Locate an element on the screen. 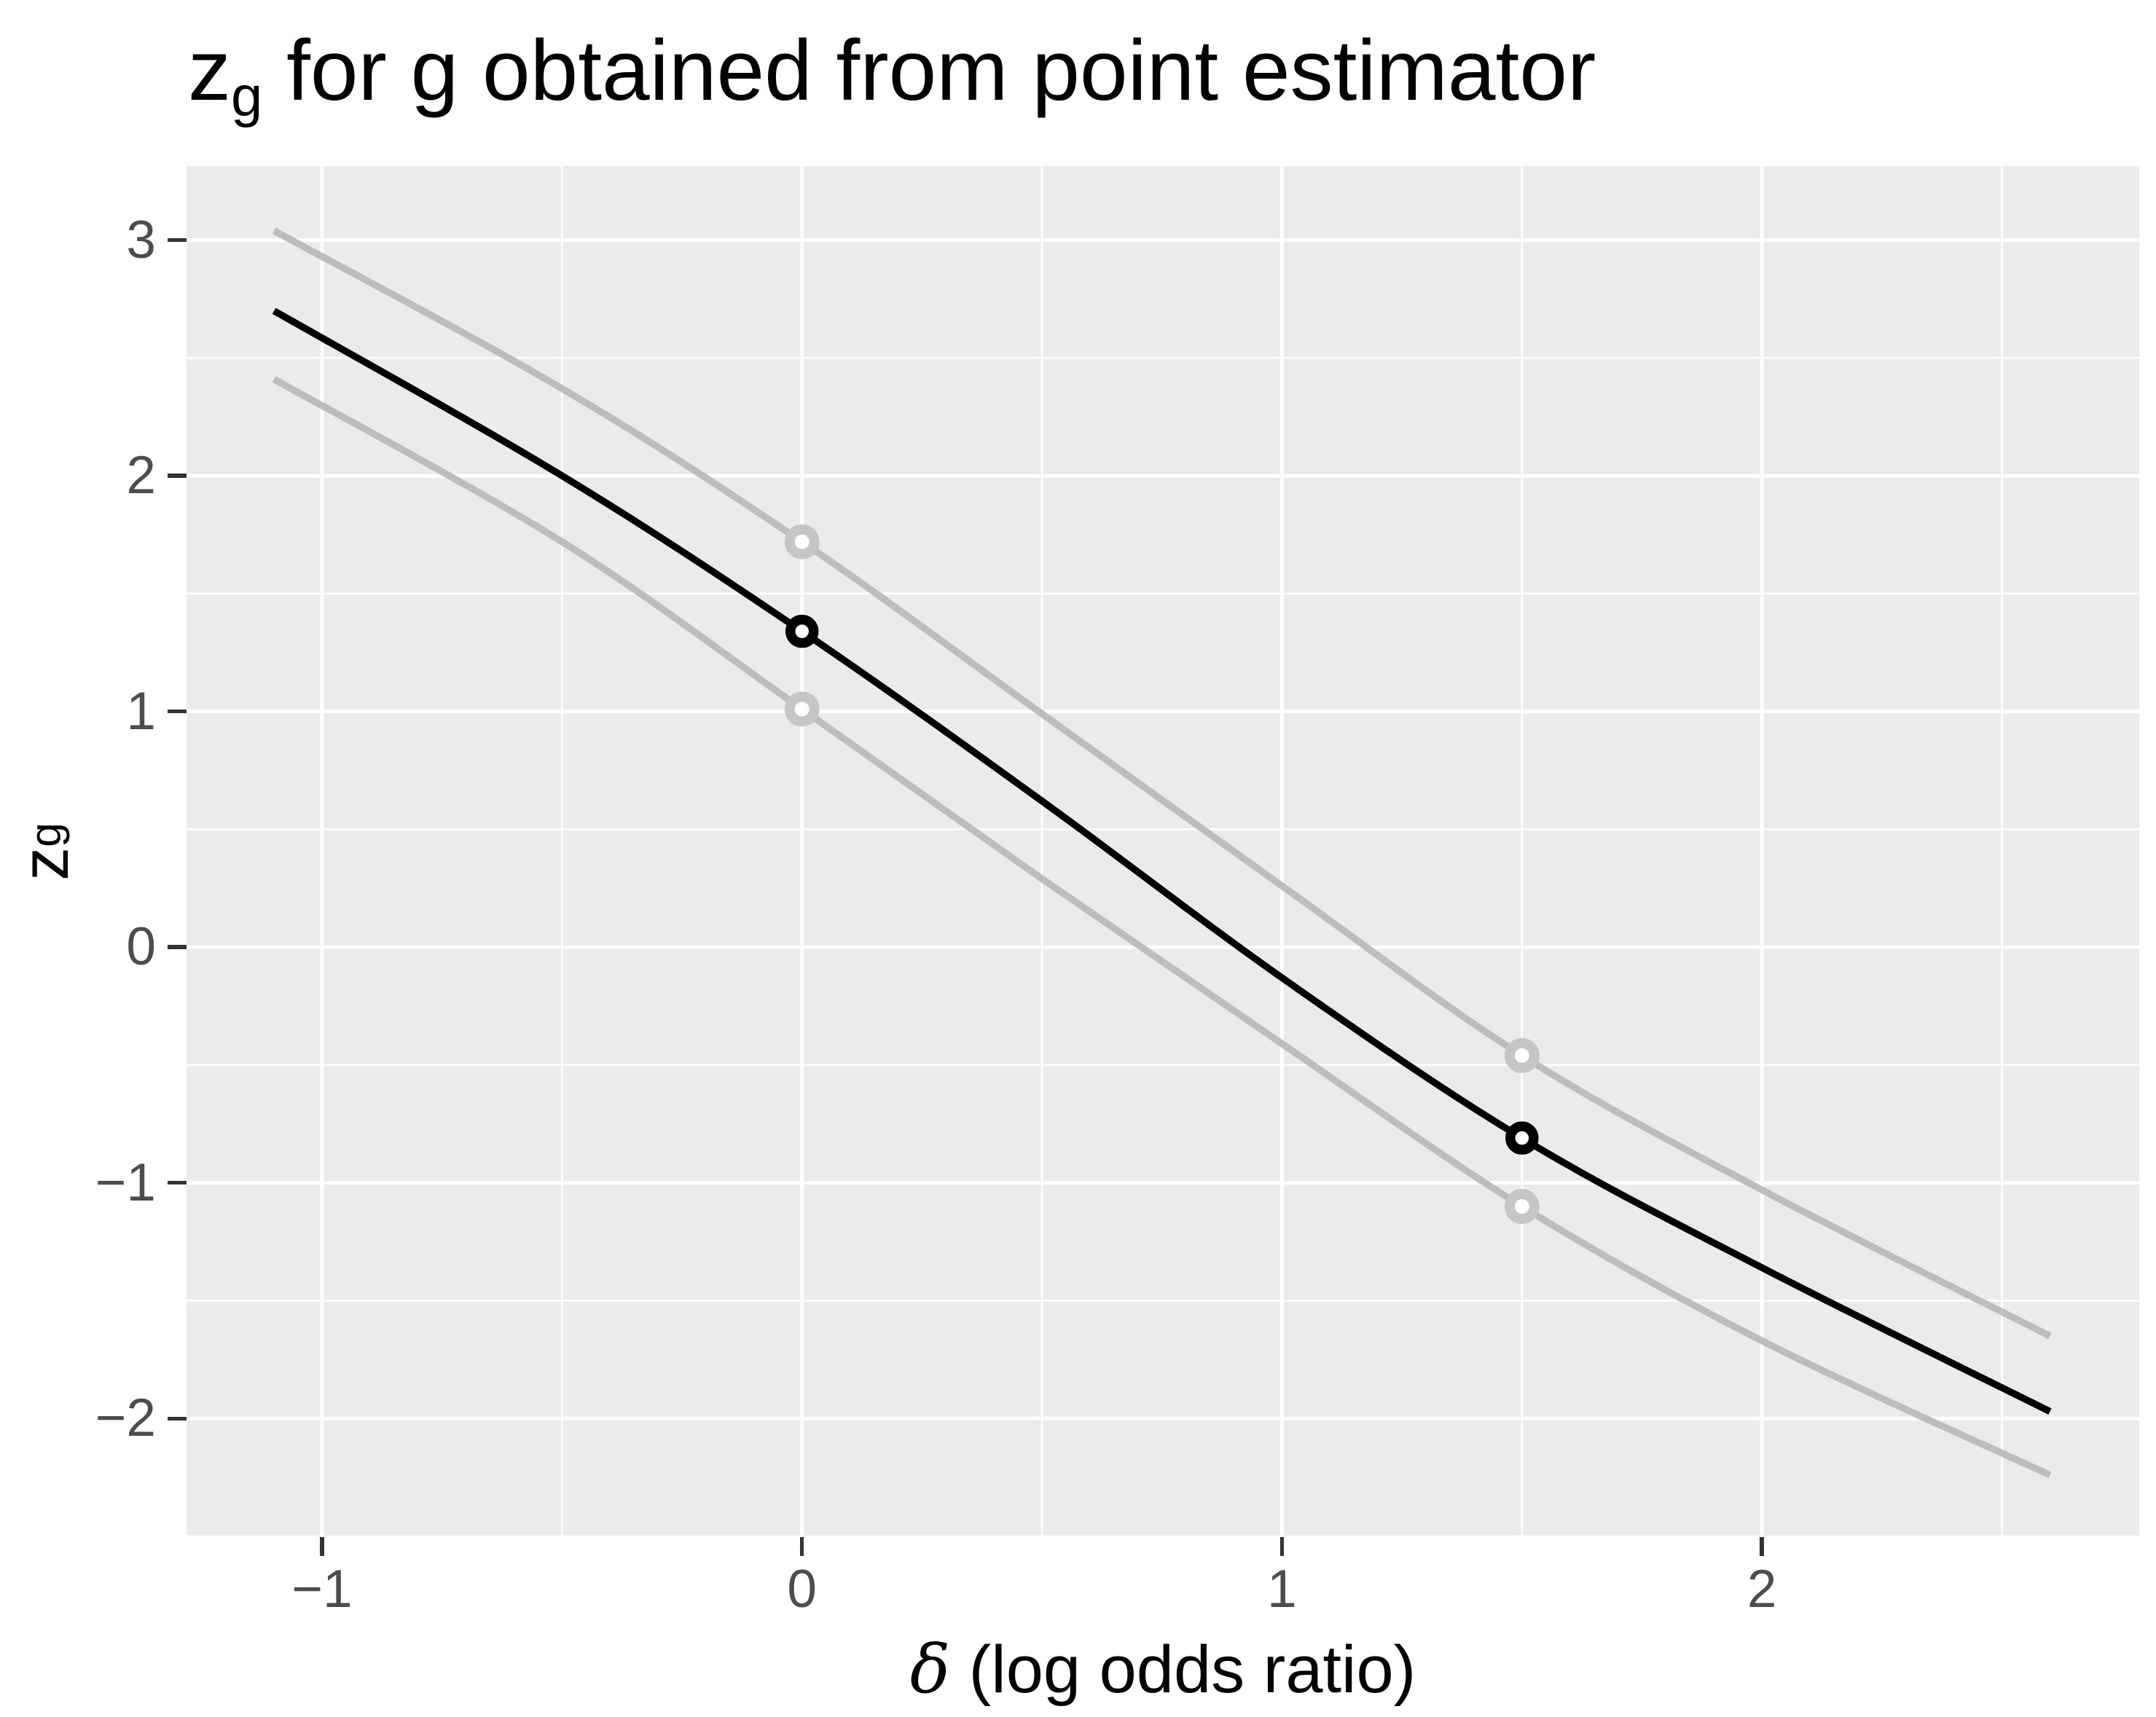 This screenshot has height=1717, width=2156. y-tick-label: −2 is located at coordinates (125, 1418).